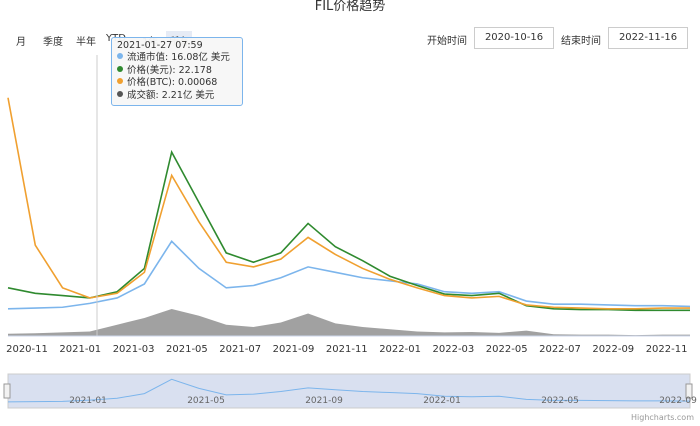 The height and width of the screenshot is (426, 700). I want to click on x-tick-label: 2021-09, so click(294, 349).